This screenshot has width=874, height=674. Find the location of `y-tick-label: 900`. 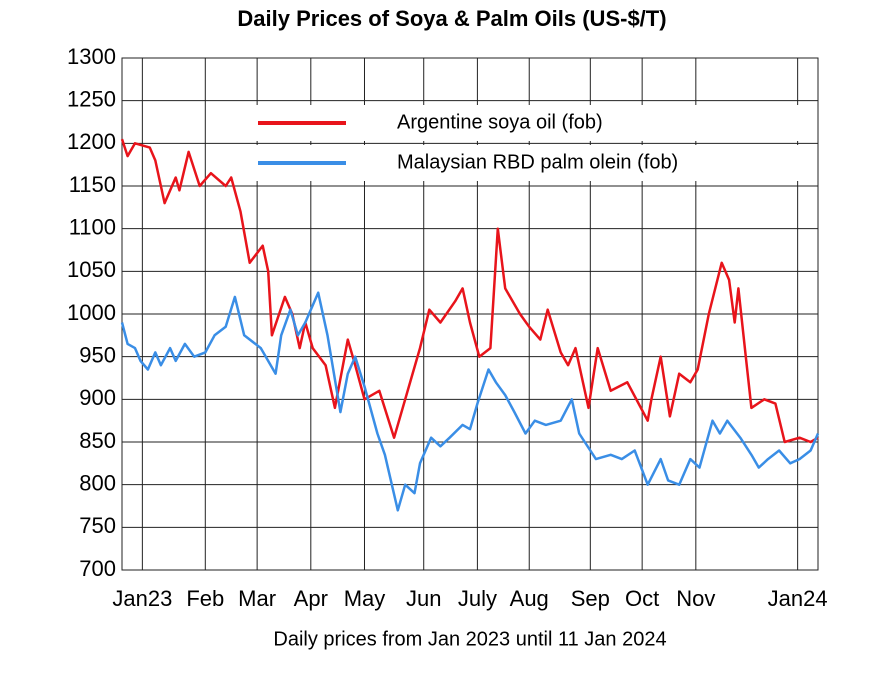

y-tick-label: 900 is located at coordinates (97, 397).